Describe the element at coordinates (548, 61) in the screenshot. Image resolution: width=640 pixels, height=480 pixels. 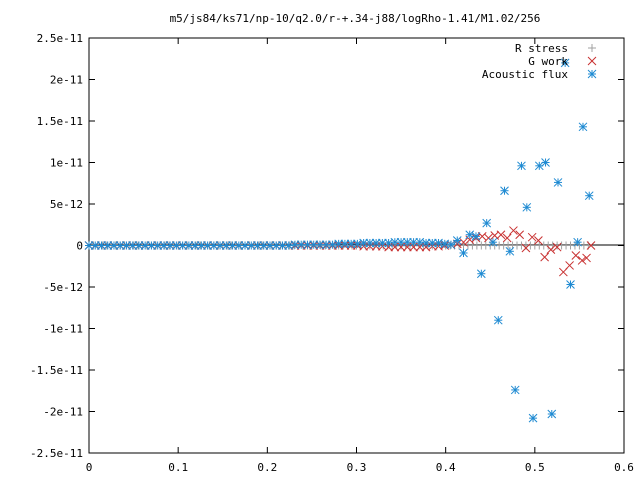
I see `legend-label: G work` at that location.